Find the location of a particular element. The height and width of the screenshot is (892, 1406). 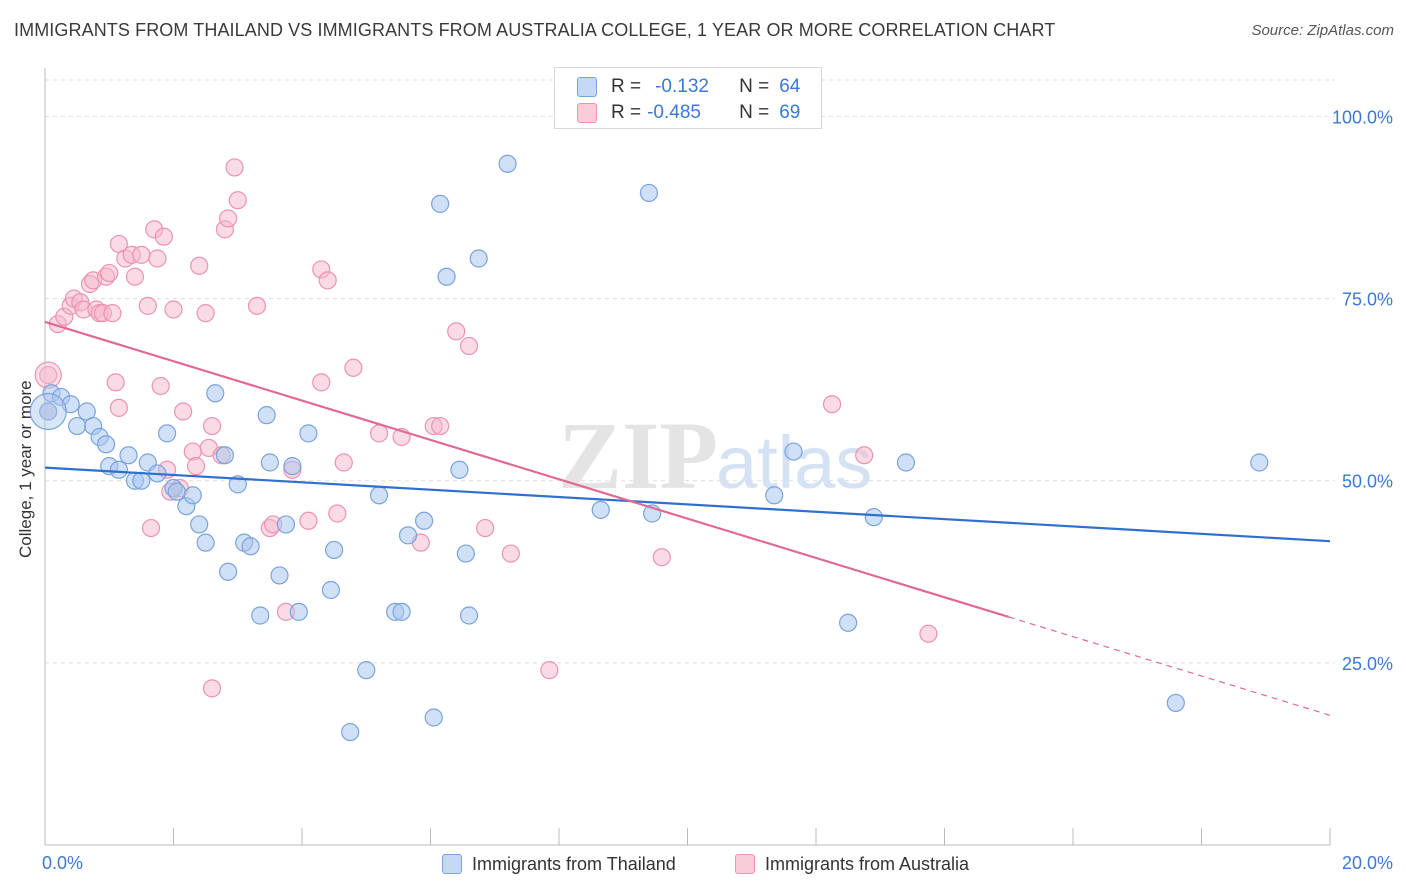

stats-box: R = -0.132 N = 64 R = -0.485 N = 69 is located at coordinates (688, 98).